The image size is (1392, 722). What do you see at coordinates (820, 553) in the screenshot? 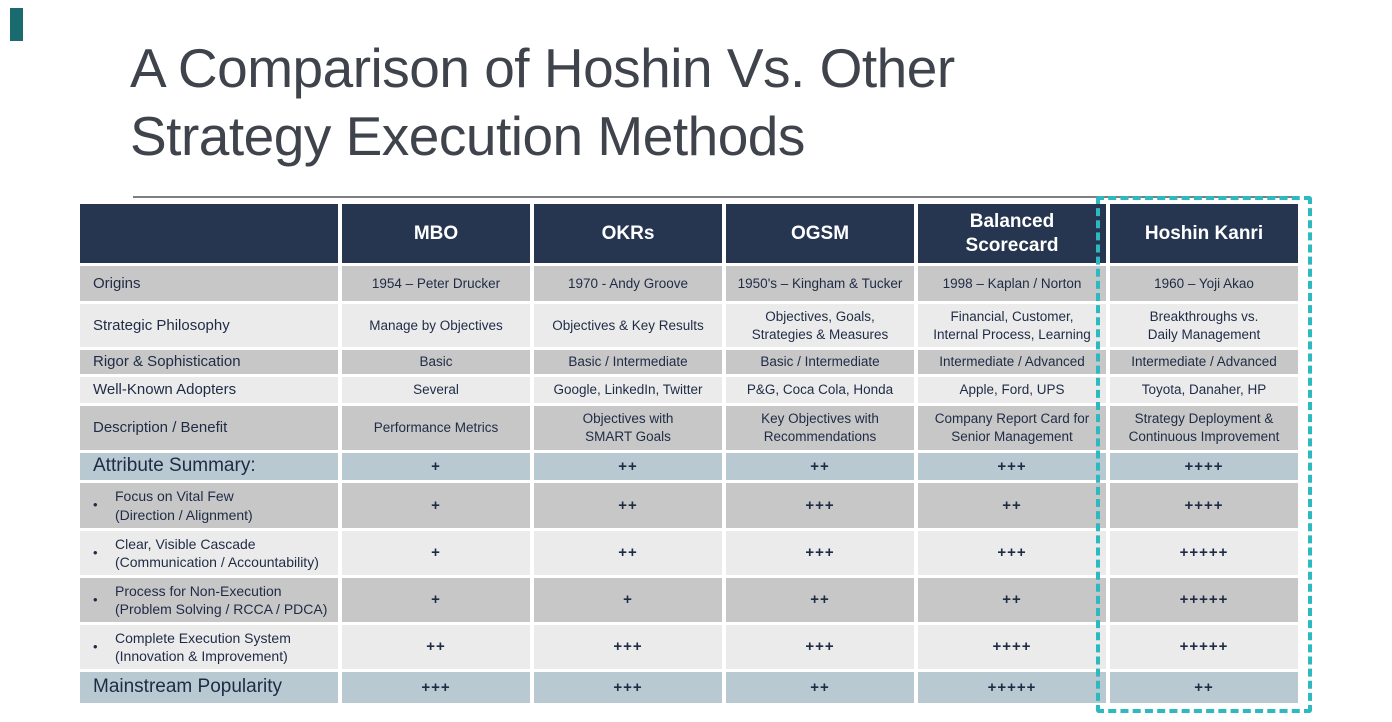
I see `cell-clear-visible-cascade-communication-accountability-ogsm: +++` at bounding box center [820, 553].